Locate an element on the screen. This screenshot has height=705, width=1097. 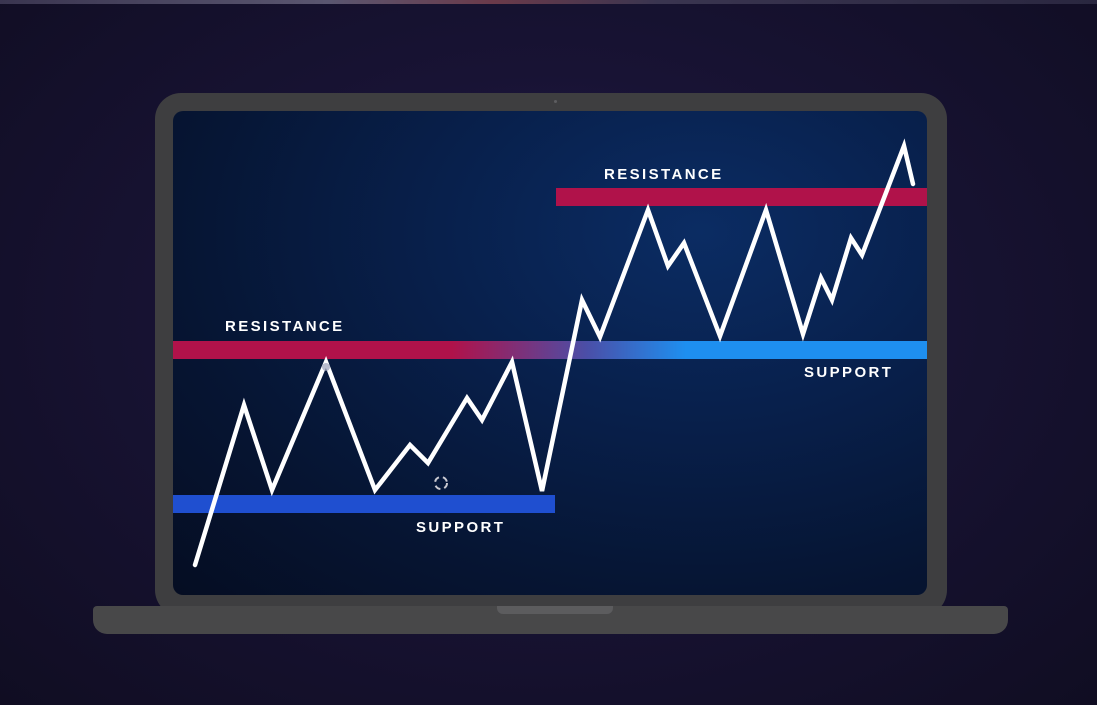
support-label-lower: SUPPORT is located at coordinates (461, 527).